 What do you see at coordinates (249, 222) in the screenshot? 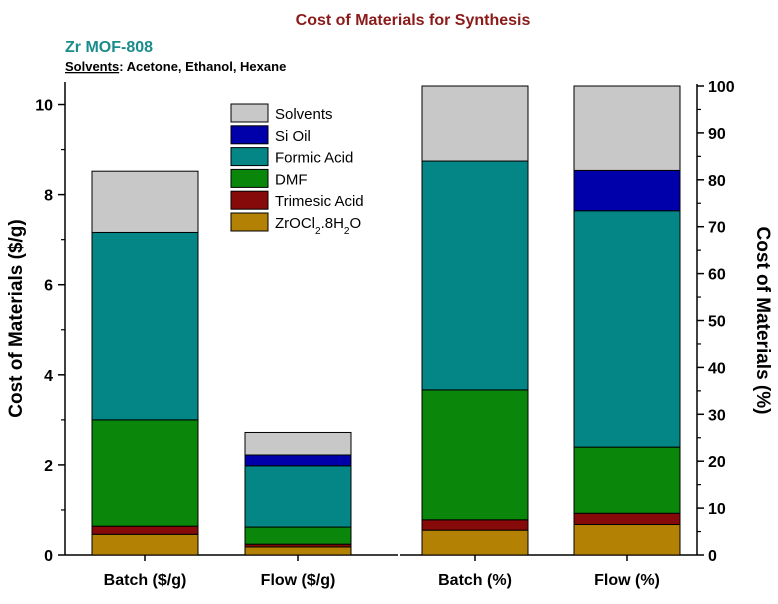
I see `legend-swatch-zrocl2-8h2o` at bounding box center [249, 222].